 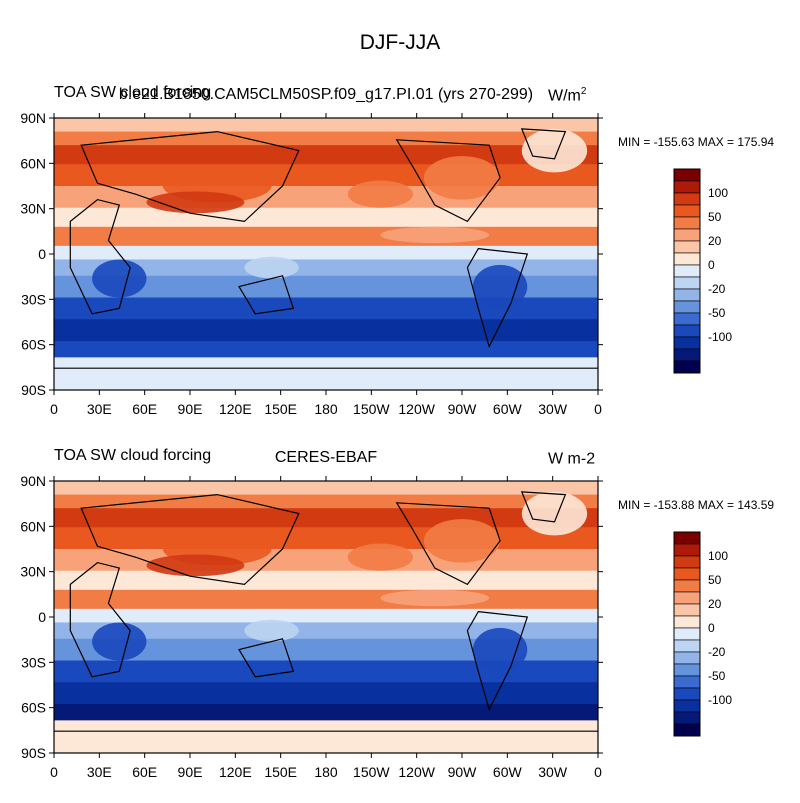 I want to click on panel-units-label: W m-2, so click(x=571, y=458).